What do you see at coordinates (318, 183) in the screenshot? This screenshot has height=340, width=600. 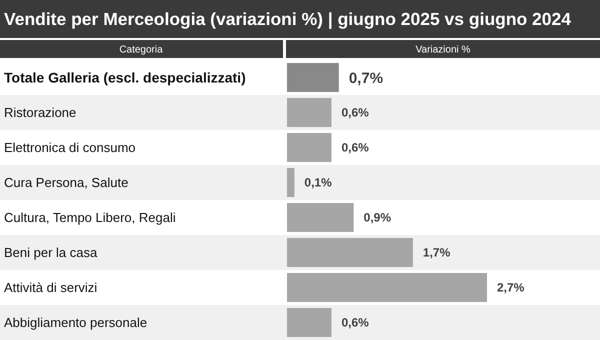 I see `data-label: 0,1%` at bounding box center [318, 183].